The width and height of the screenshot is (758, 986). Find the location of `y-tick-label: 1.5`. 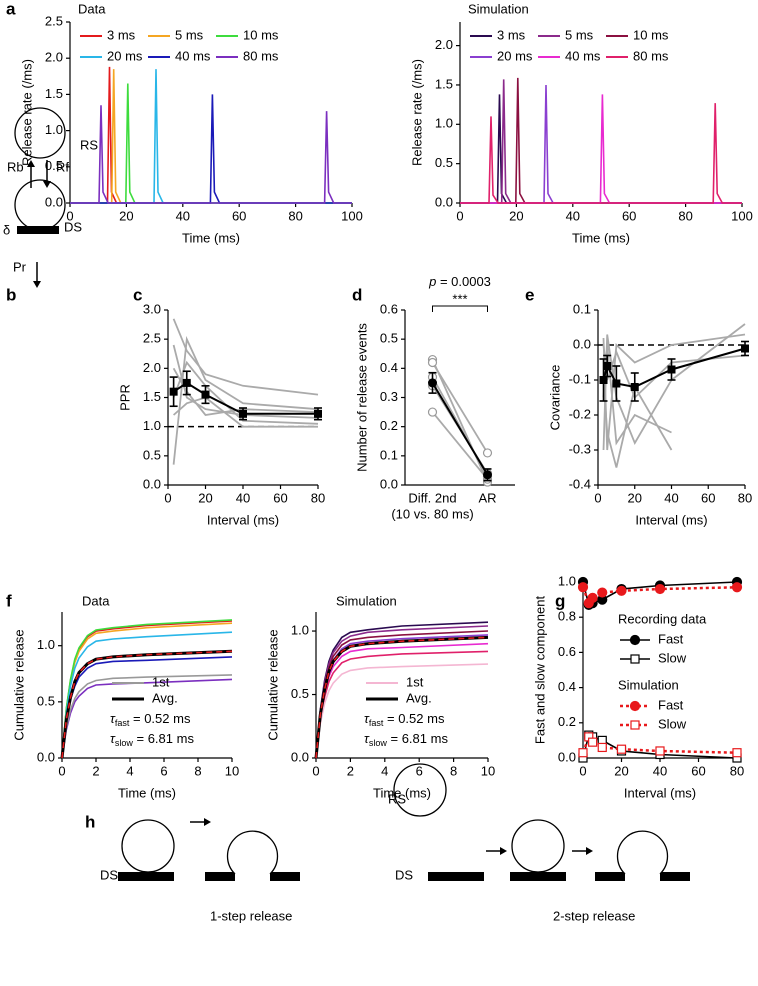

y-tick-label: 1.5 is located at coordinates (444, 83).